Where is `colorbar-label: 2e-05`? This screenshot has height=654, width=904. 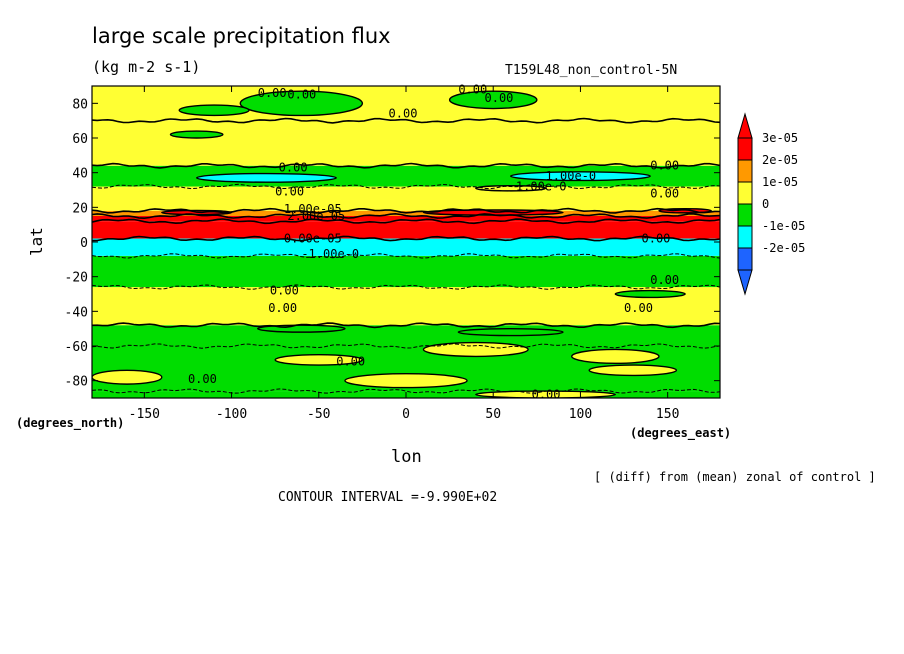 colorbar-label: 2e-05 is located at coordinates (780, 160).